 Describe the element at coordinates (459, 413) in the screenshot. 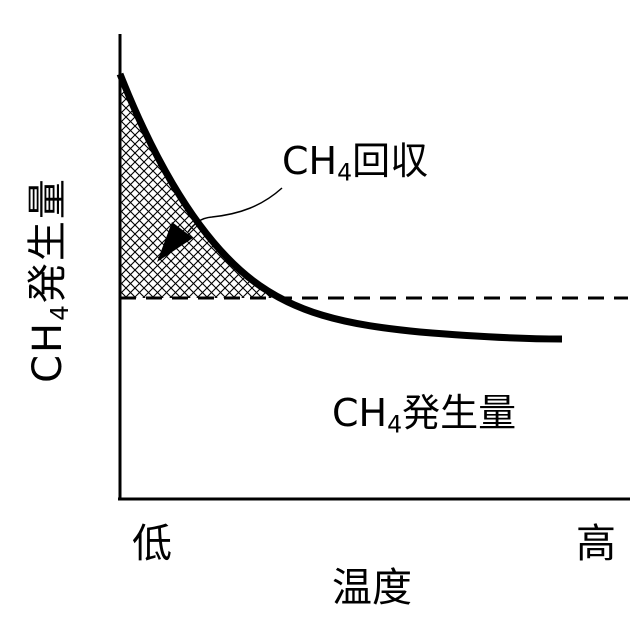

I see `generation-label-suffix: 発生量` at that location.